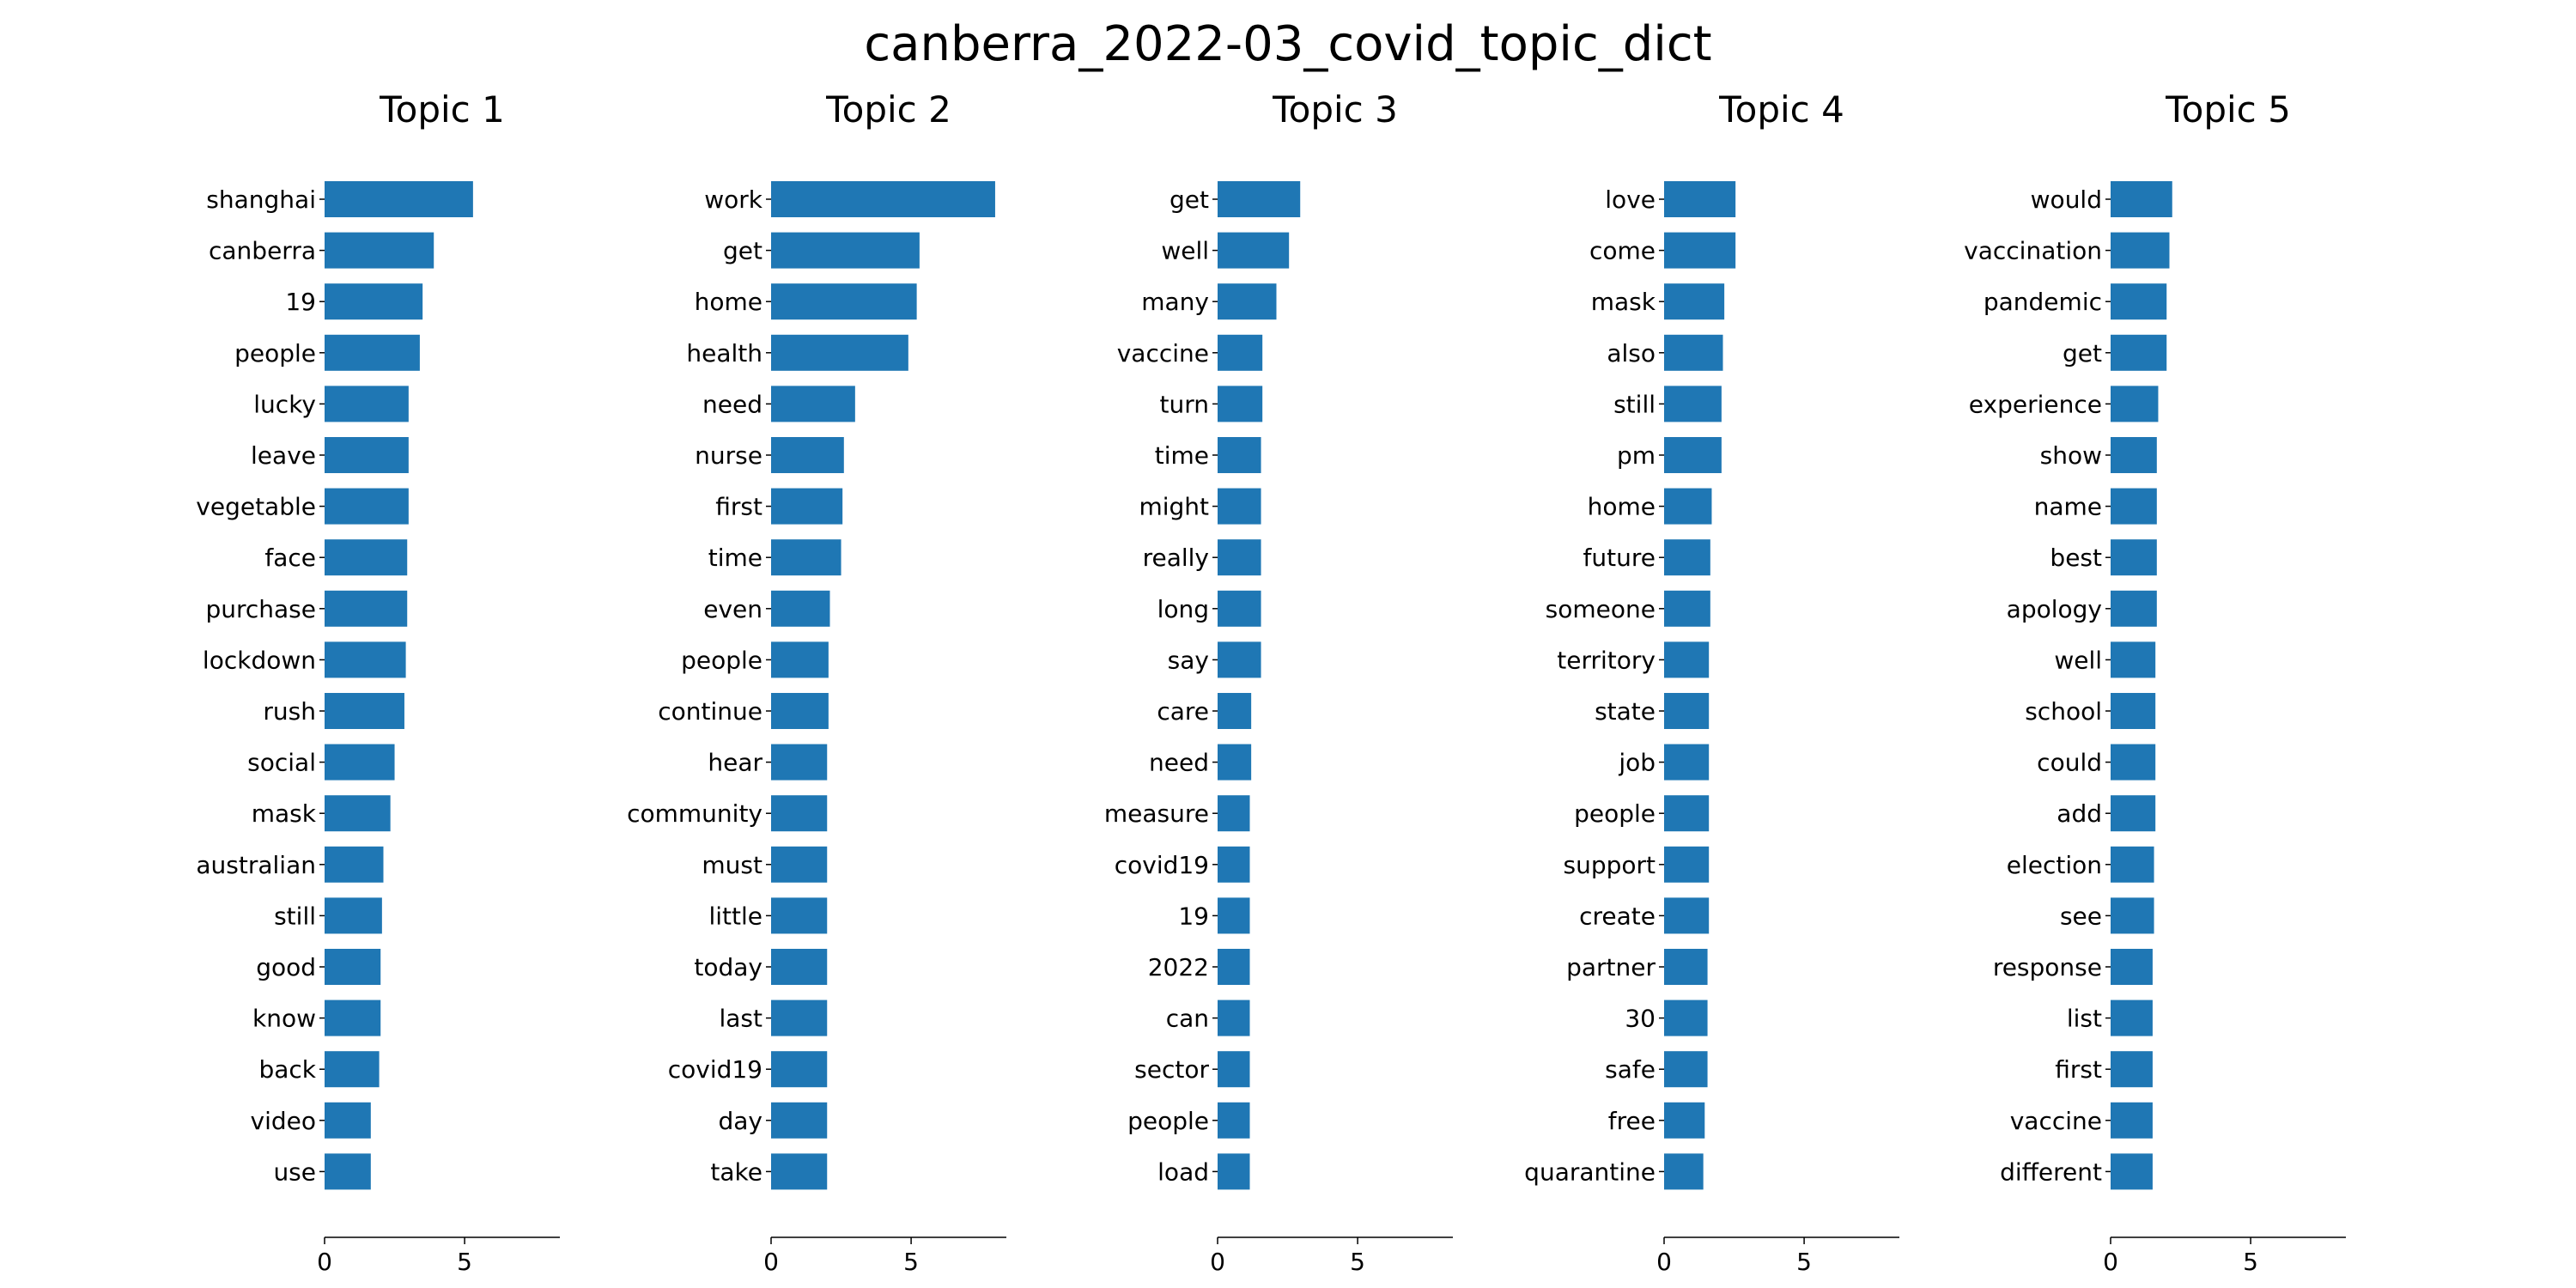 This screenshot has width=2576, height=1288. What do you see at coordinates (807, 507) in the screenshot?
I see `bar-first` at bounding box center [807, 507].